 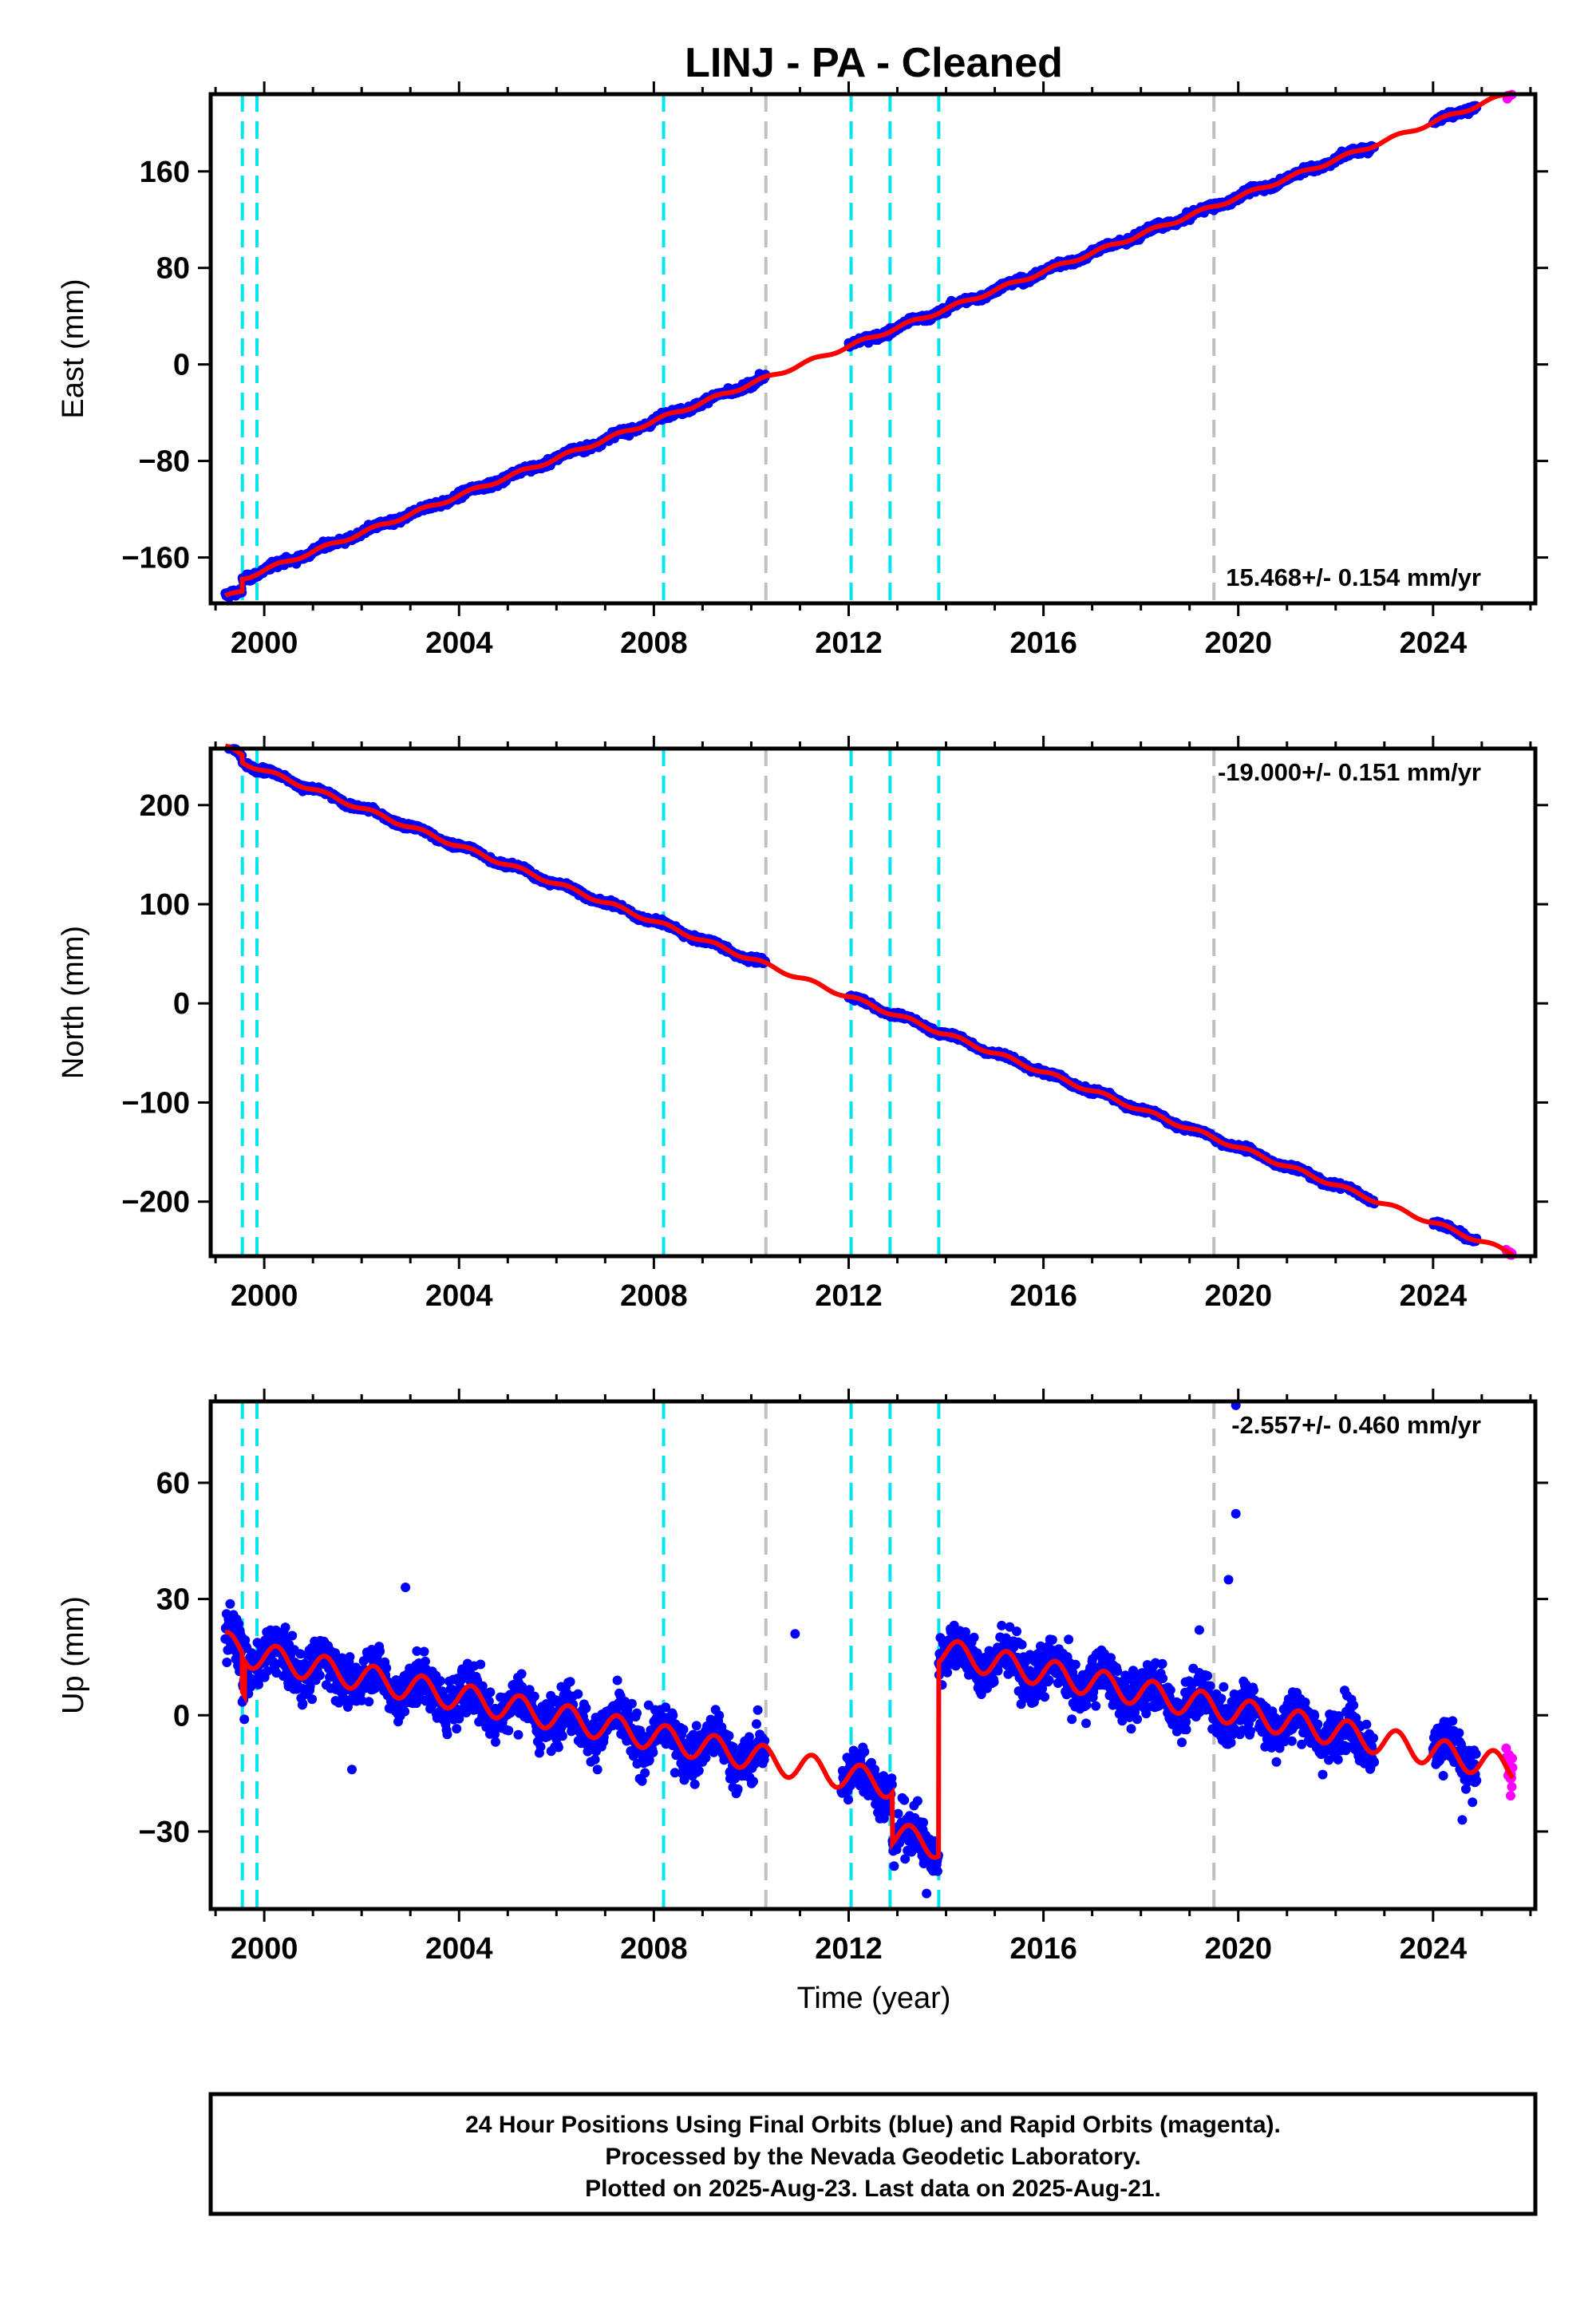 I want to click on y-axis-label: East (mm), so click(x=73, y=348).